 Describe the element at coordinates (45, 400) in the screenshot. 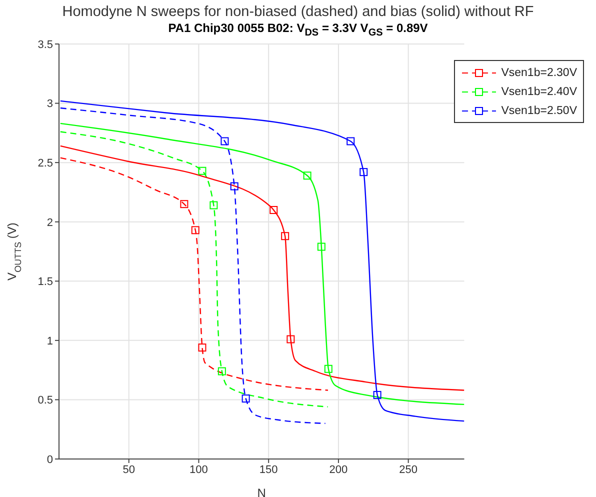

I see `y-tick-label: 0.5` at that location.